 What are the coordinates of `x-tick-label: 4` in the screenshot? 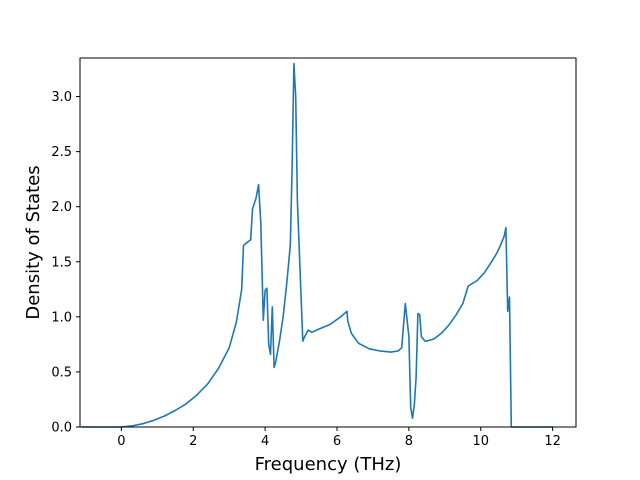 It's located at (265, 441).